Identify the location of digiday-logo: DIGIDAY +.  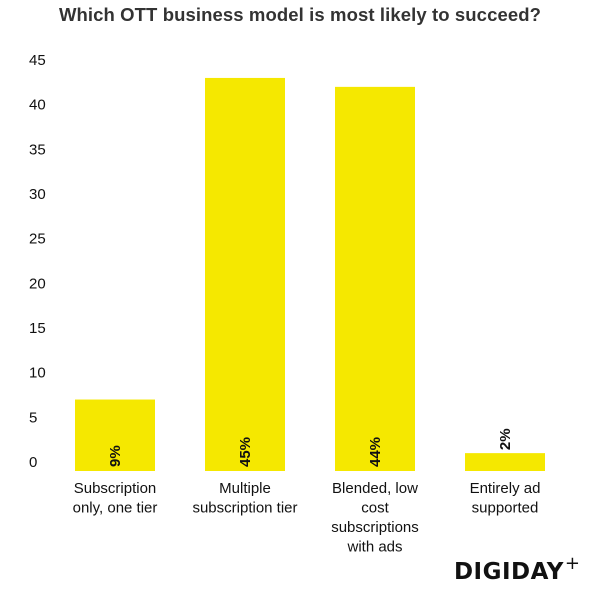
(516, 569).